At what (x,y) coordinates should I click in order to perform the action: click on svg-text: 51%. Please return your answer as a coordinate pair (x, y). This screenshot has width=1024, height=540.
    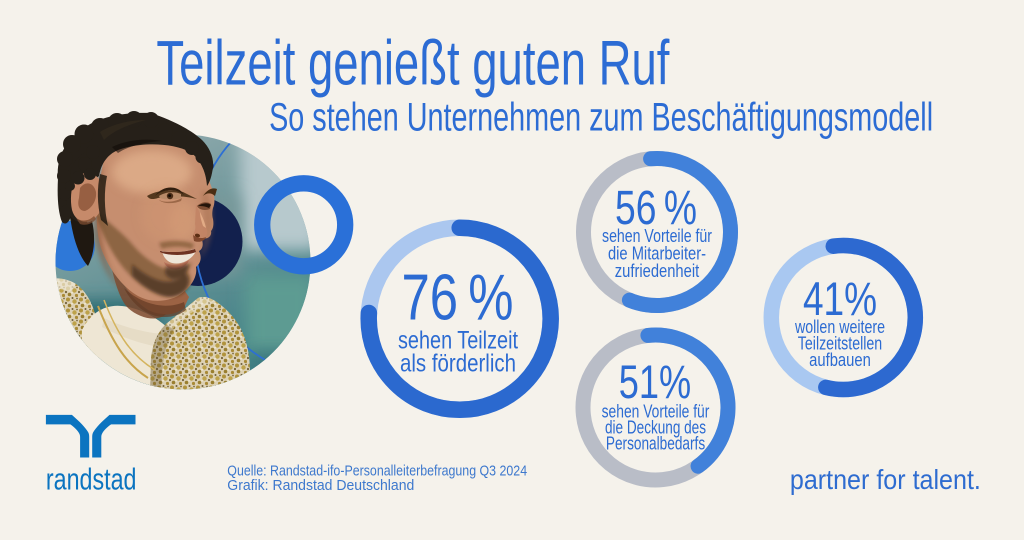
    Looking at the image, I should click on (655, 381).